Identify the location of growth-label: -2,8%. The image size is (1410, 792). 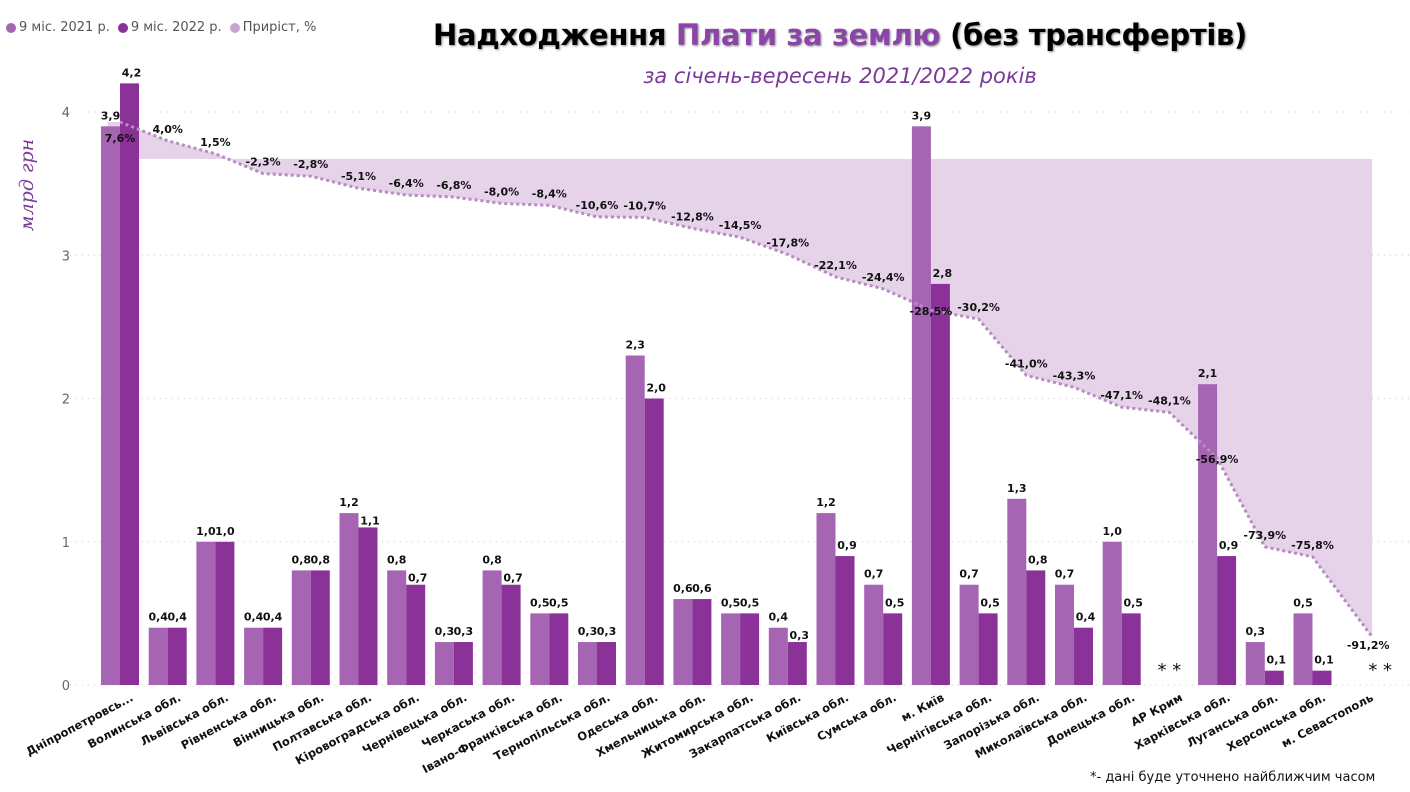
(310, 164).